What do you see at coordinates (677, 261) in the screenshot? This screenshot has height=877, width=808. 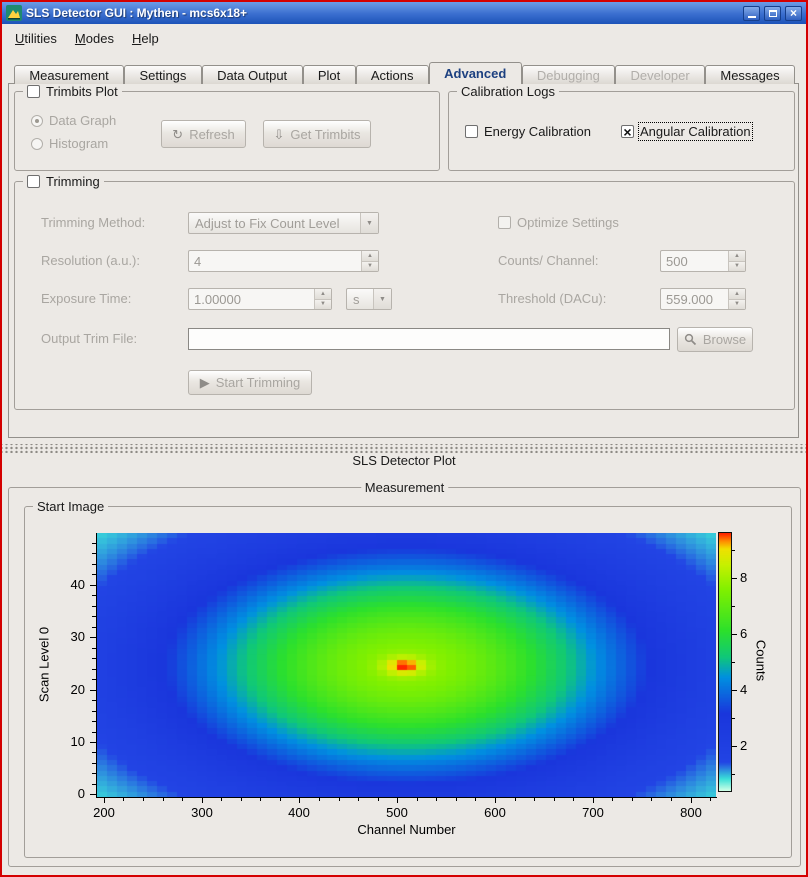 I see `counts-channel-value: 500` at bounding box center [677, 261].